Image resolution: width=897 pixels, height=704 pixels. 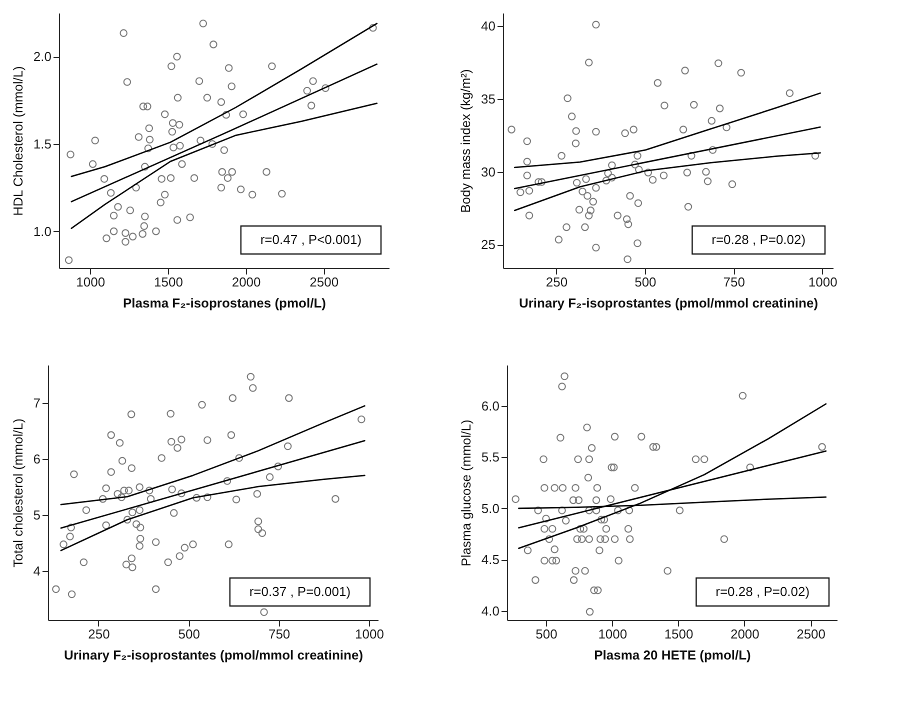 I want to click on y-tick-label: 4.5, so click(x=490, y=560).